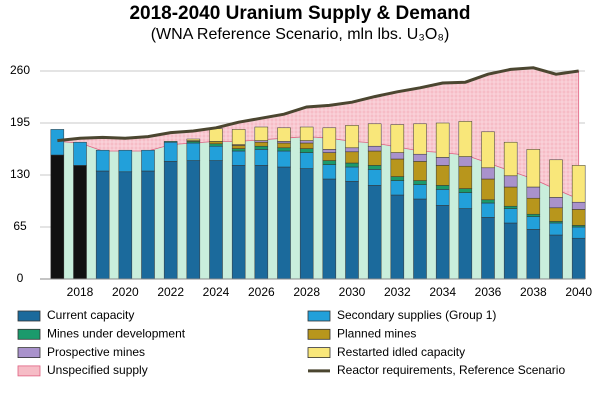  What do you see at coordinates (533, 292) in the screenshot?
I see `x-tick-label: 2038` at bounding box center [533, 292].